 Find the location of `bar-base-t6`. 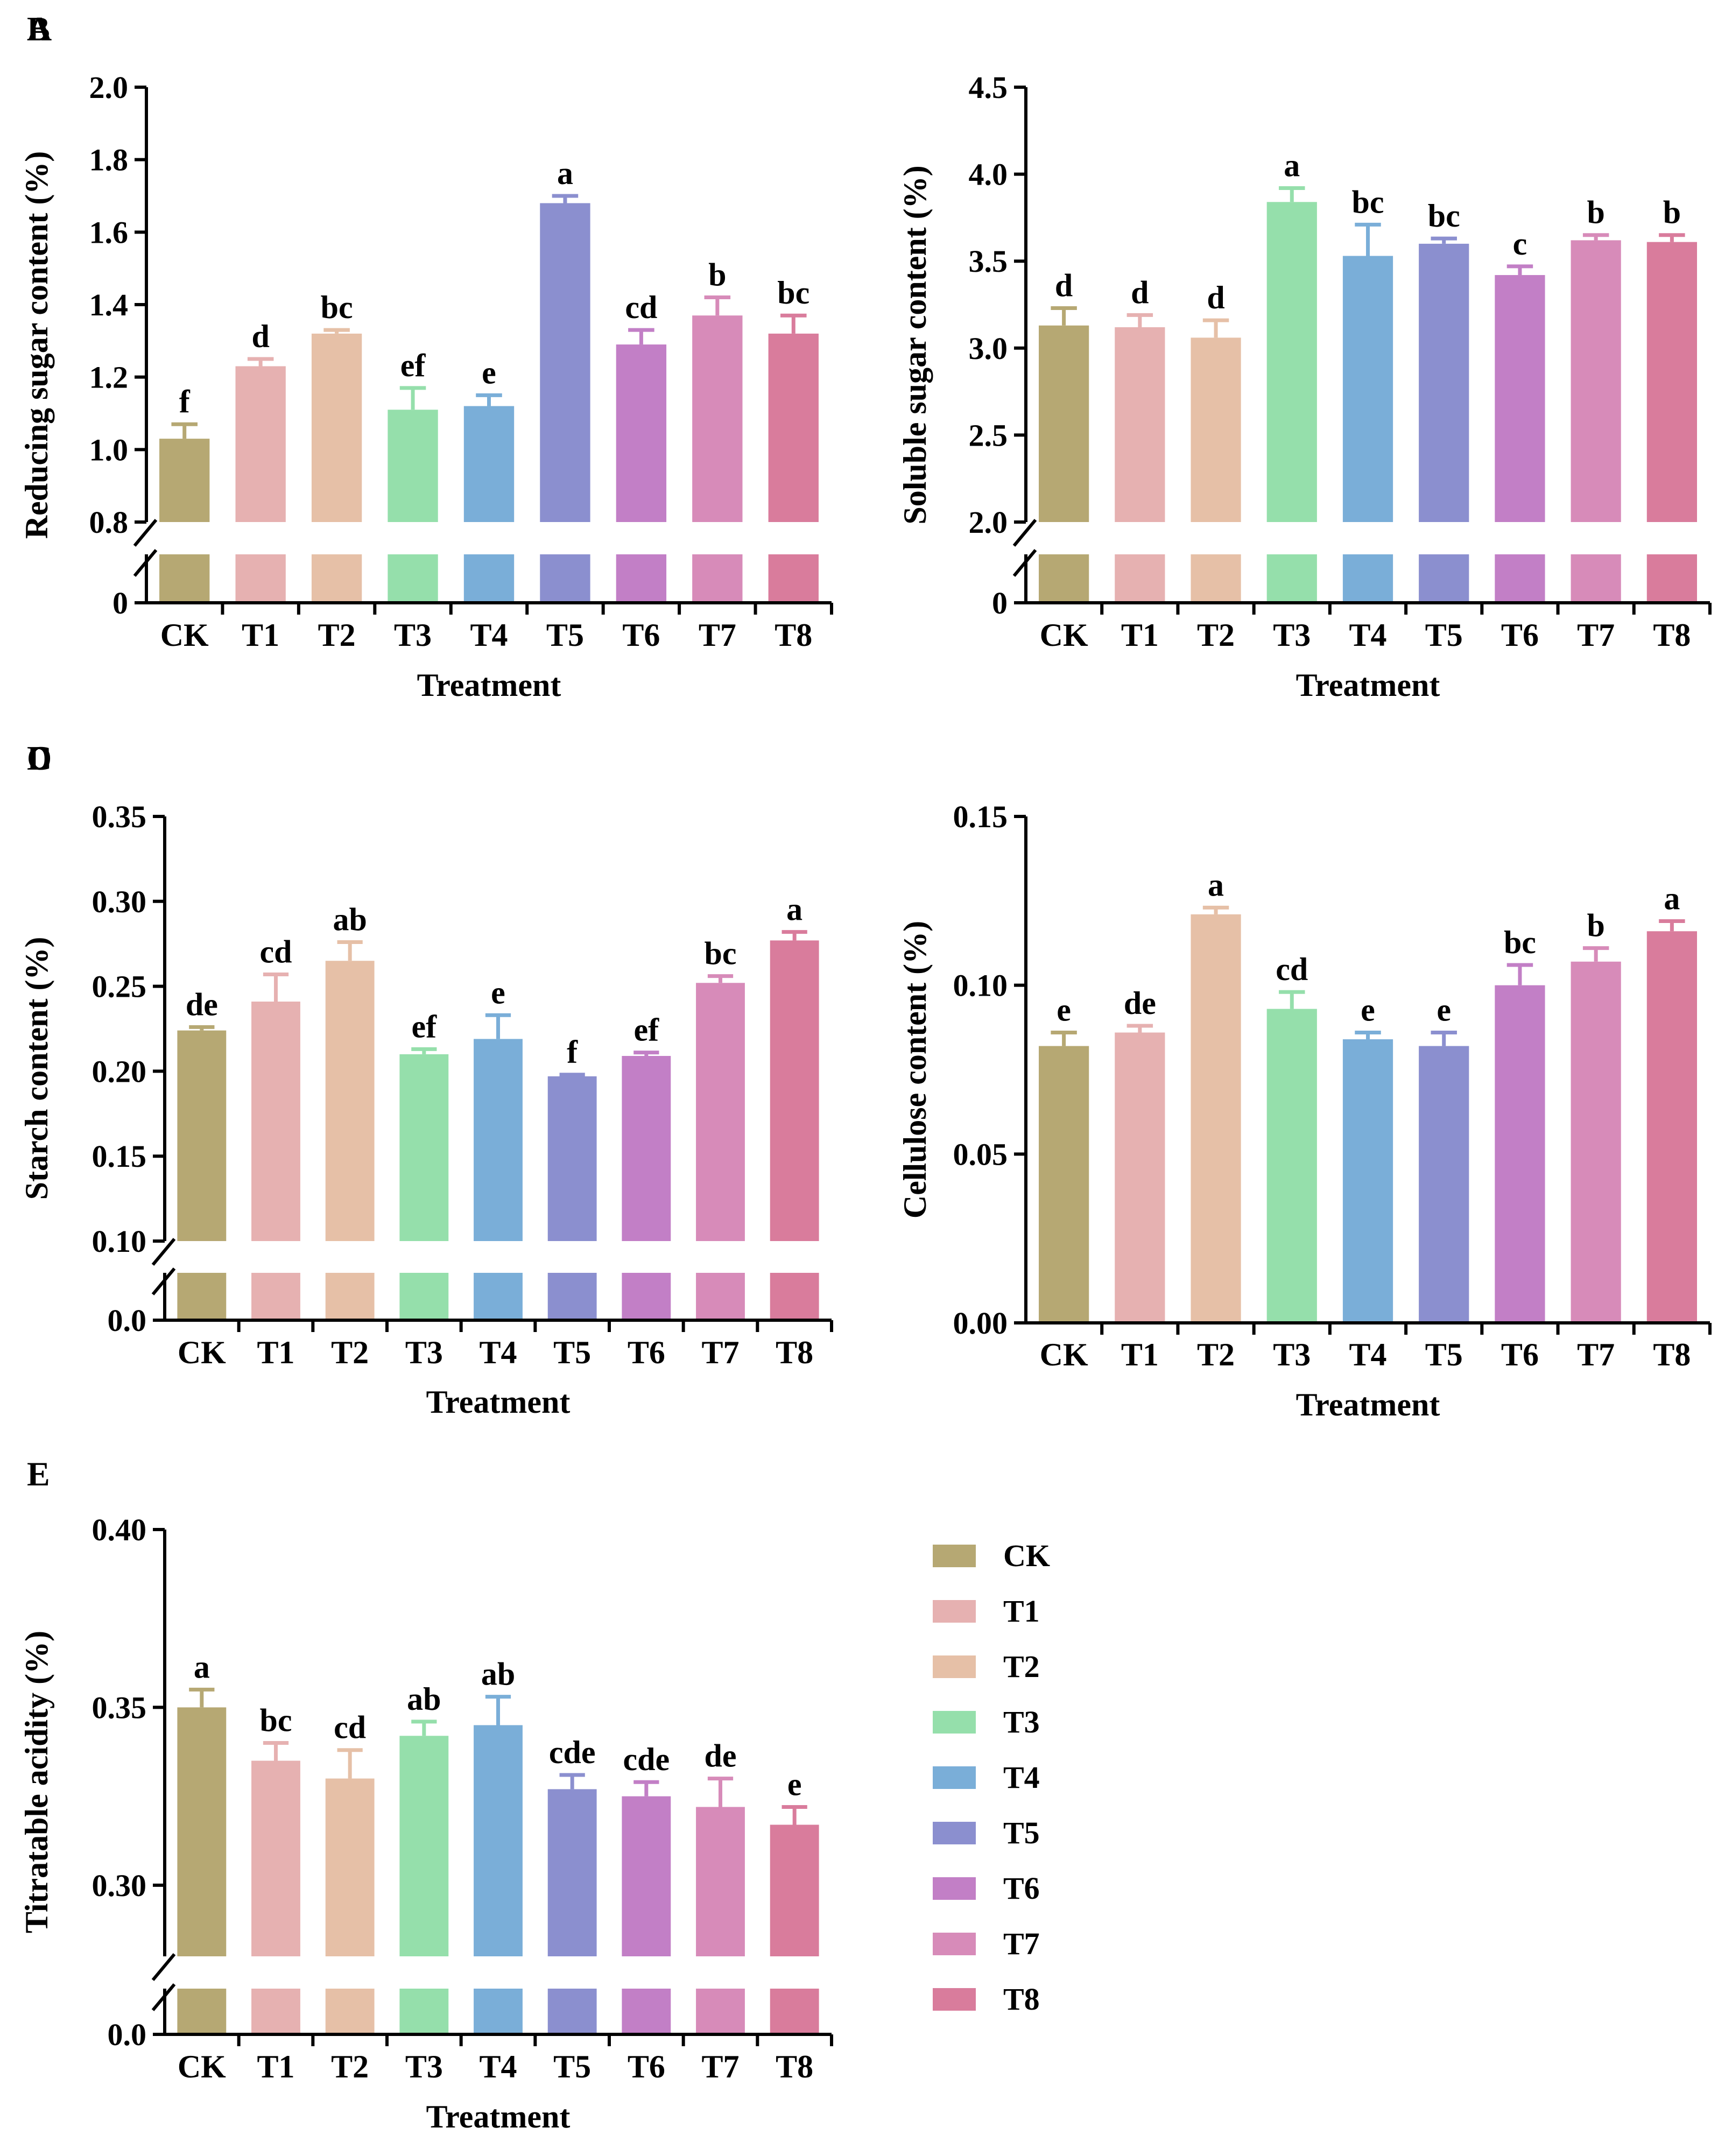

bar-base-t6 is located at coordinates (647, 2011).